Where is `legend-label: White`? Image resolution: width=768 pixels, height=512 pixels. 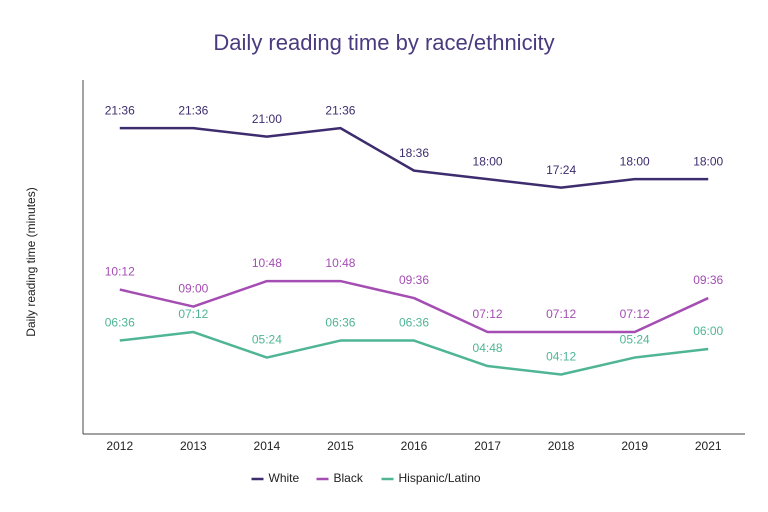 legend-label: White is located at coordinates (284, 478).